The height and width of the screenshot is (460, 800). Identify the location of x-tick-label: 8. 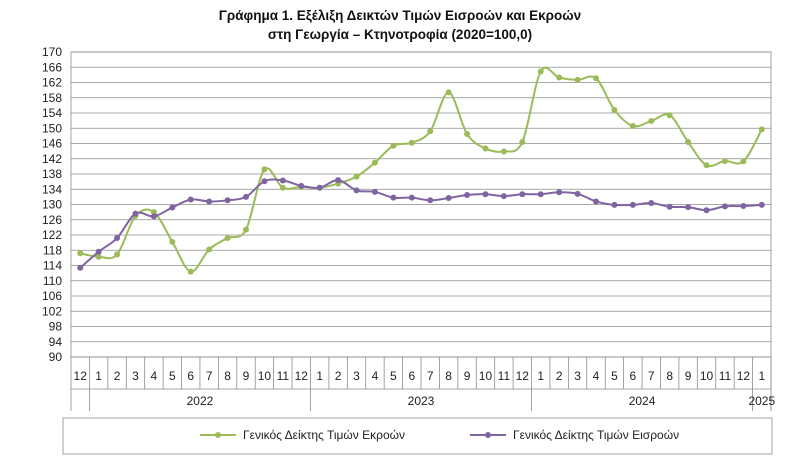
(227, 376).